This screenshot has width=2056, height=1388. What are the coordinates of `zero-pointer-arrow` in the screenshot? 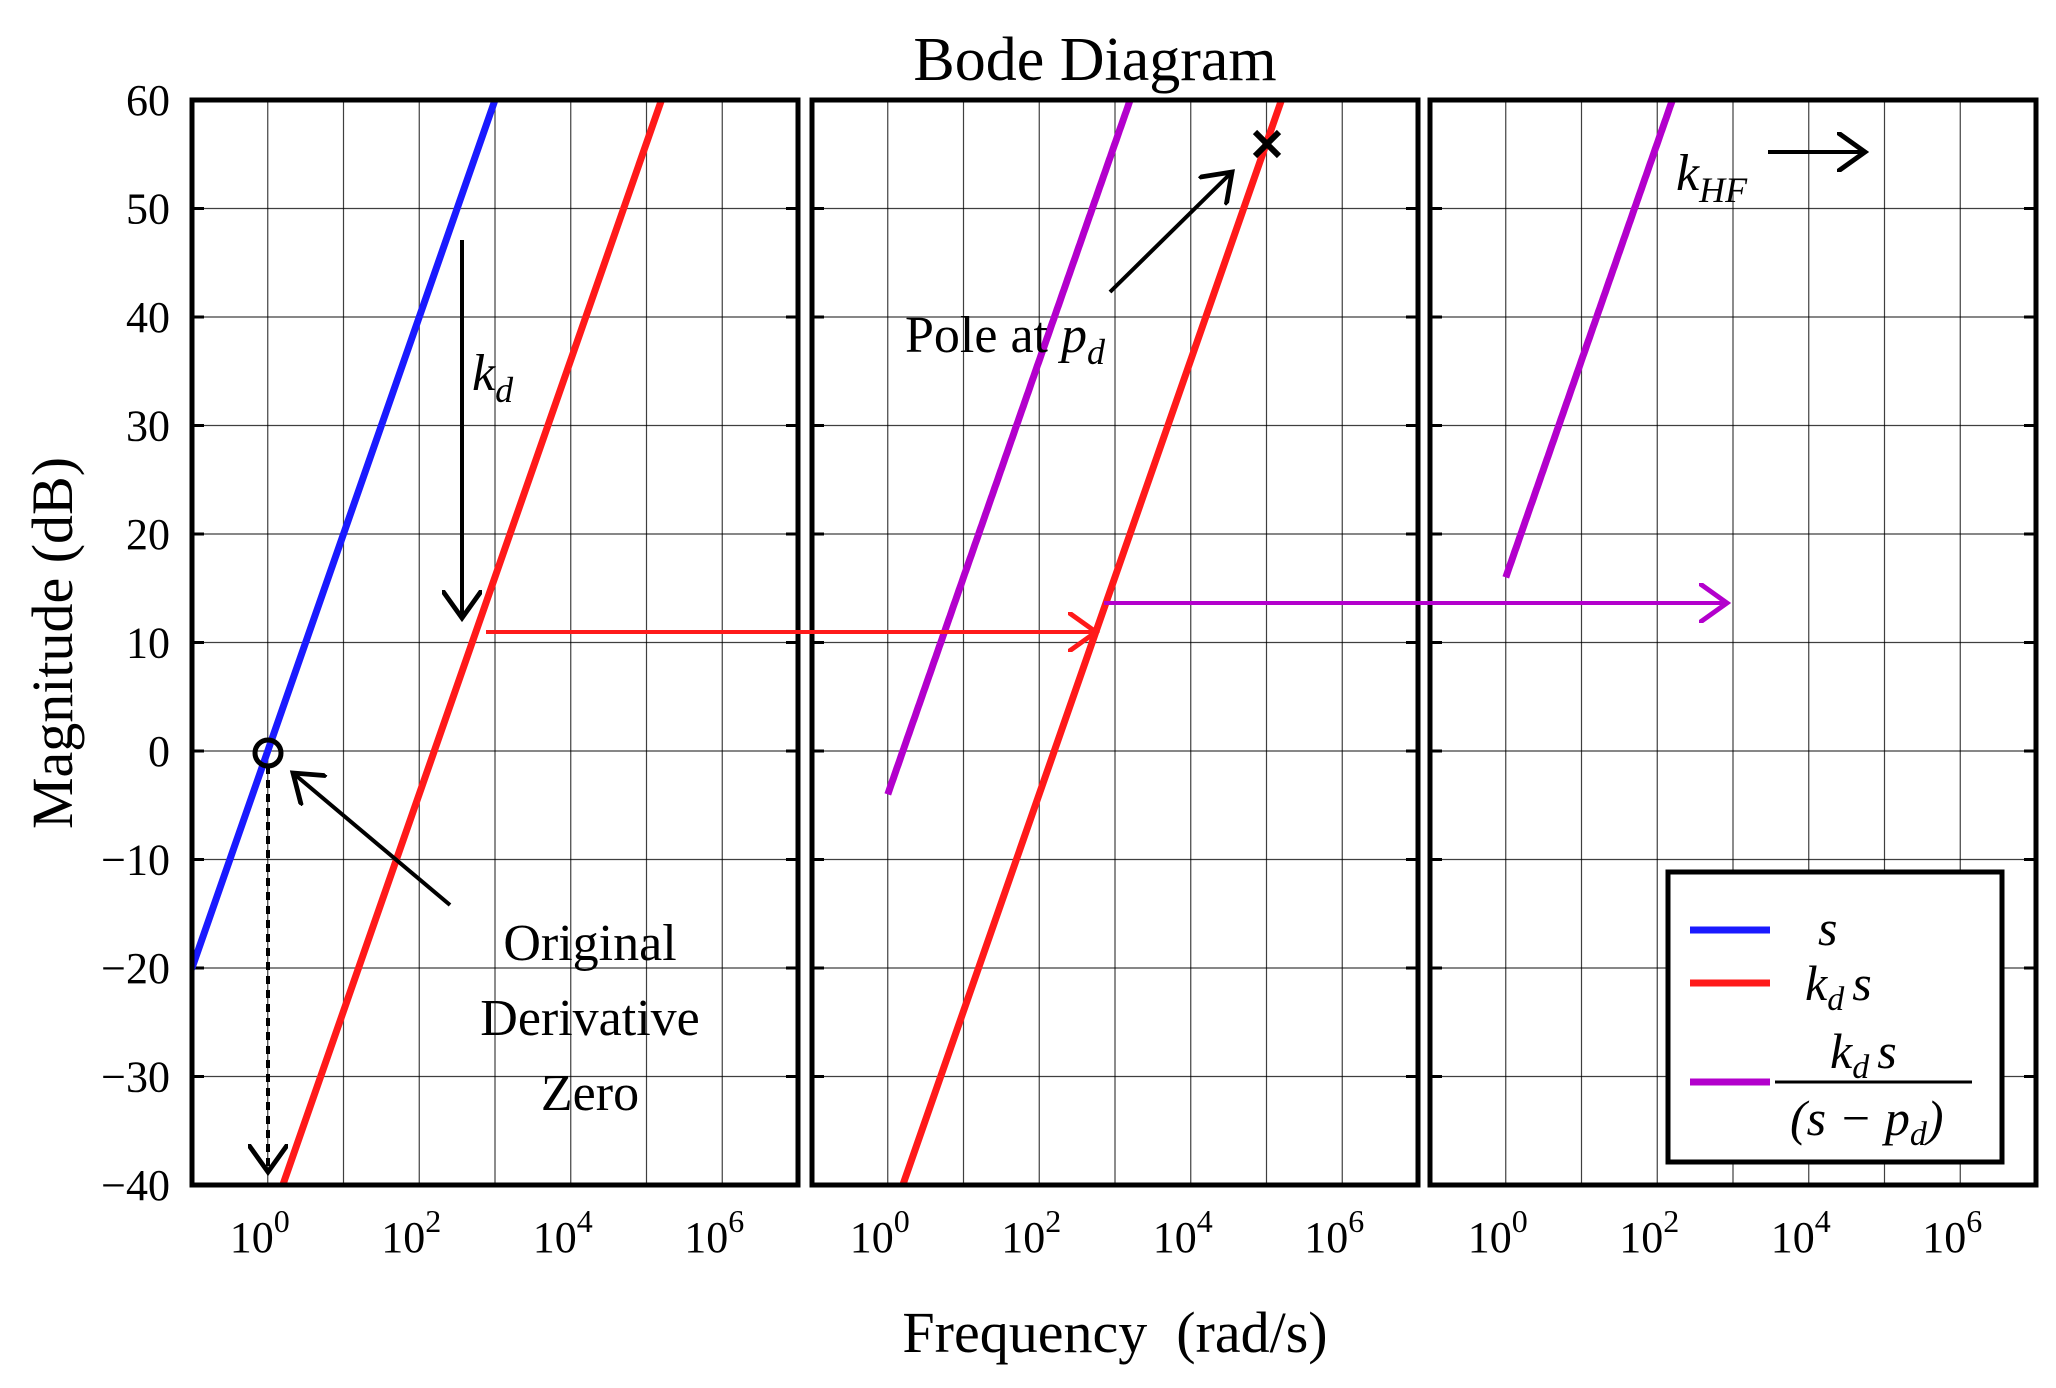 It's located at (372, 840).